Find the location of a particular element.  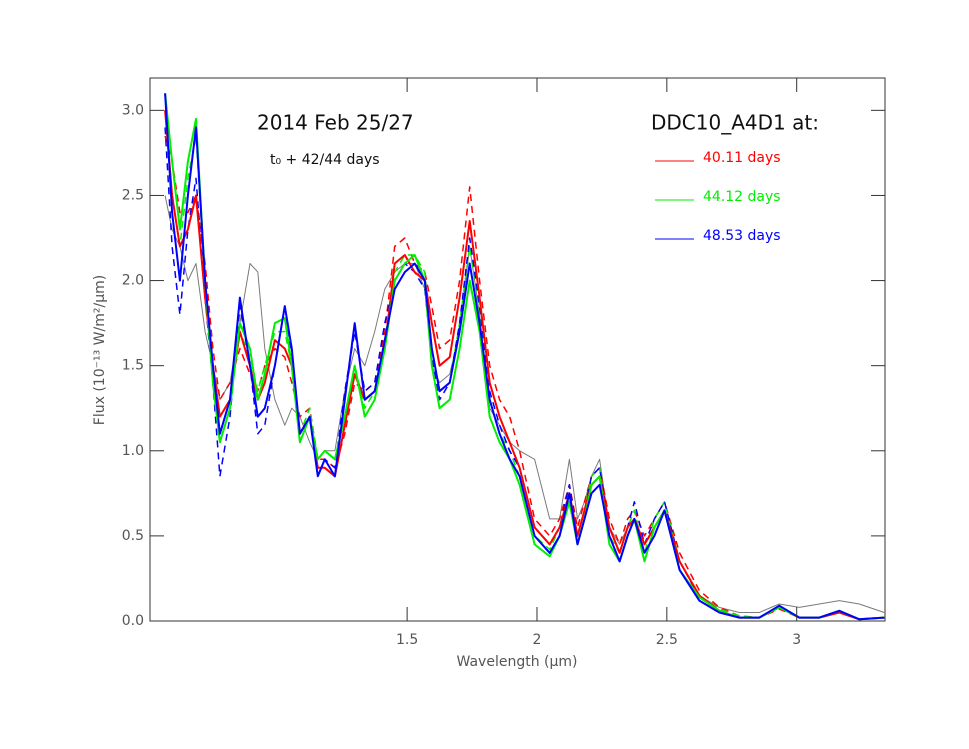

y-axis-label: Flux (10⁻¹³ W/m²/μm) is located at coordinates (100, 350).